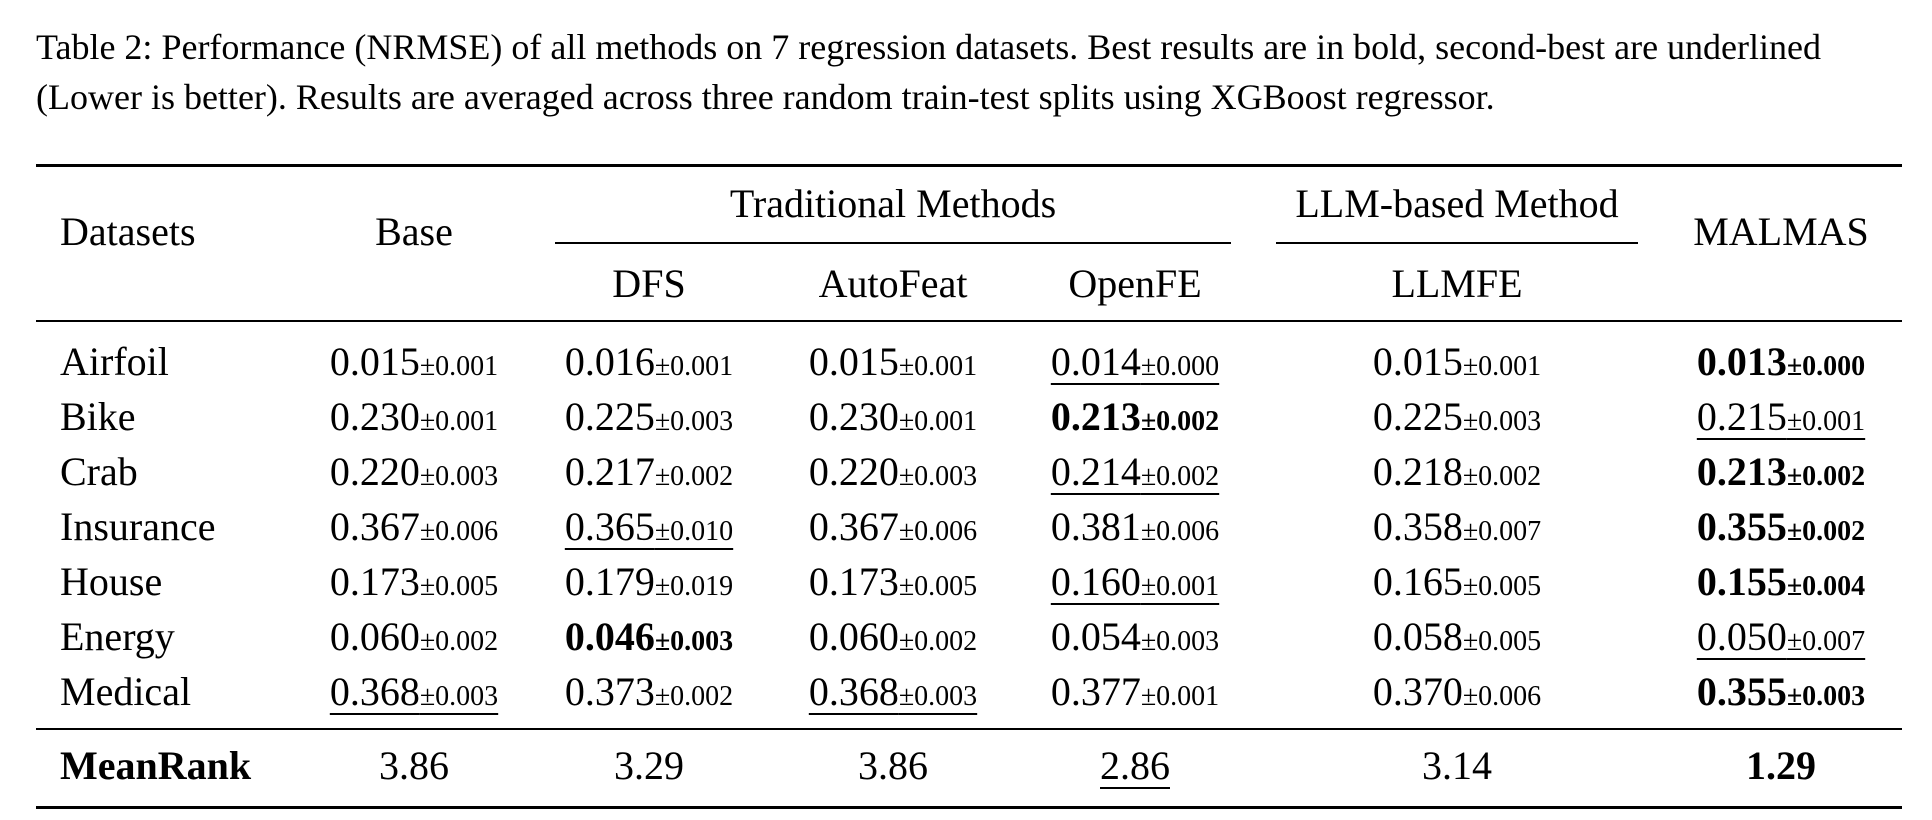  What do you see at coordinates (694, 586) in the screenshot?
I see `cell-std: ±0.019` at bounding box center [694, 586].